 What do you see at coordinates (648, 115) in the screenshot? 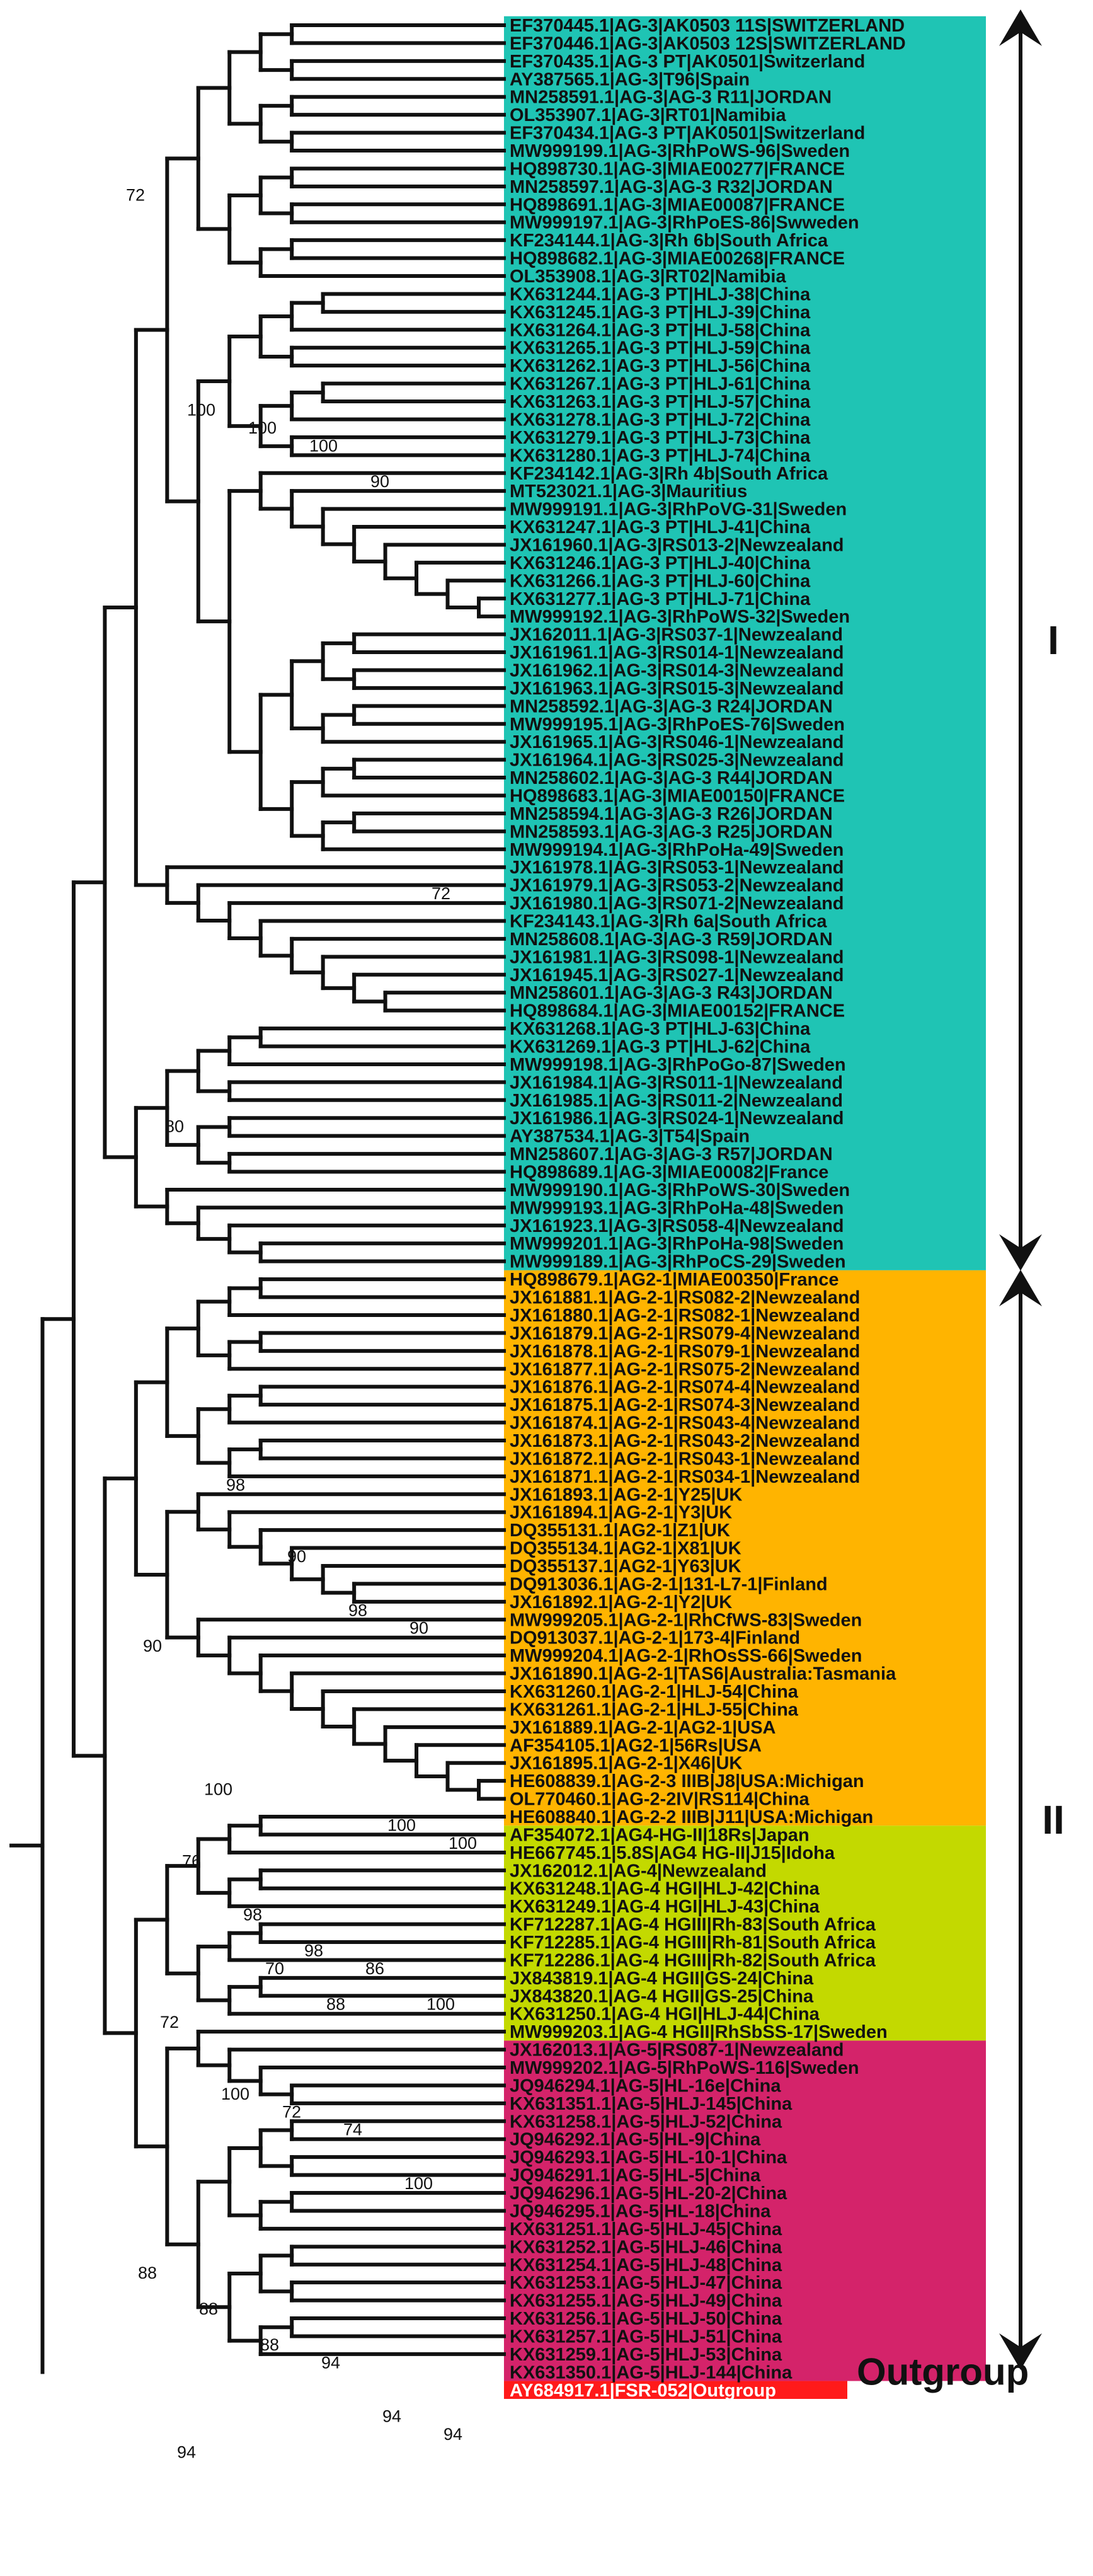
I see `leaf-label: OL353907.1|AG-3|RT01|Namibia` at bounding box center [648, 115].